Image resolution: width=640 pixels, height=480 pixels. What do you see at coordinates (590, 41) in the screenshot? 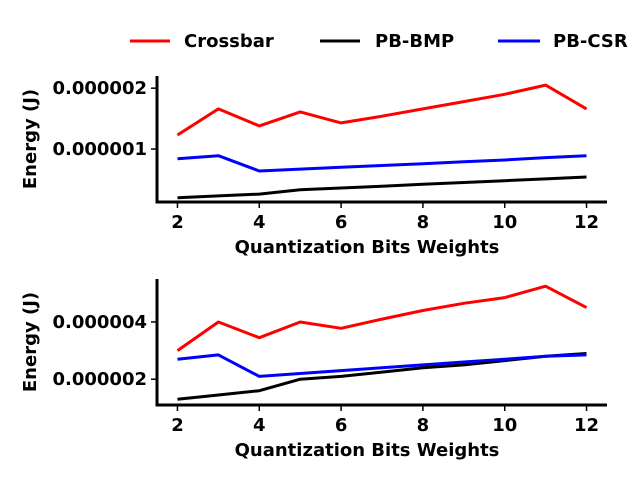
I see `legend-label-2: PB-CSR` at bounding box center [590, 41].